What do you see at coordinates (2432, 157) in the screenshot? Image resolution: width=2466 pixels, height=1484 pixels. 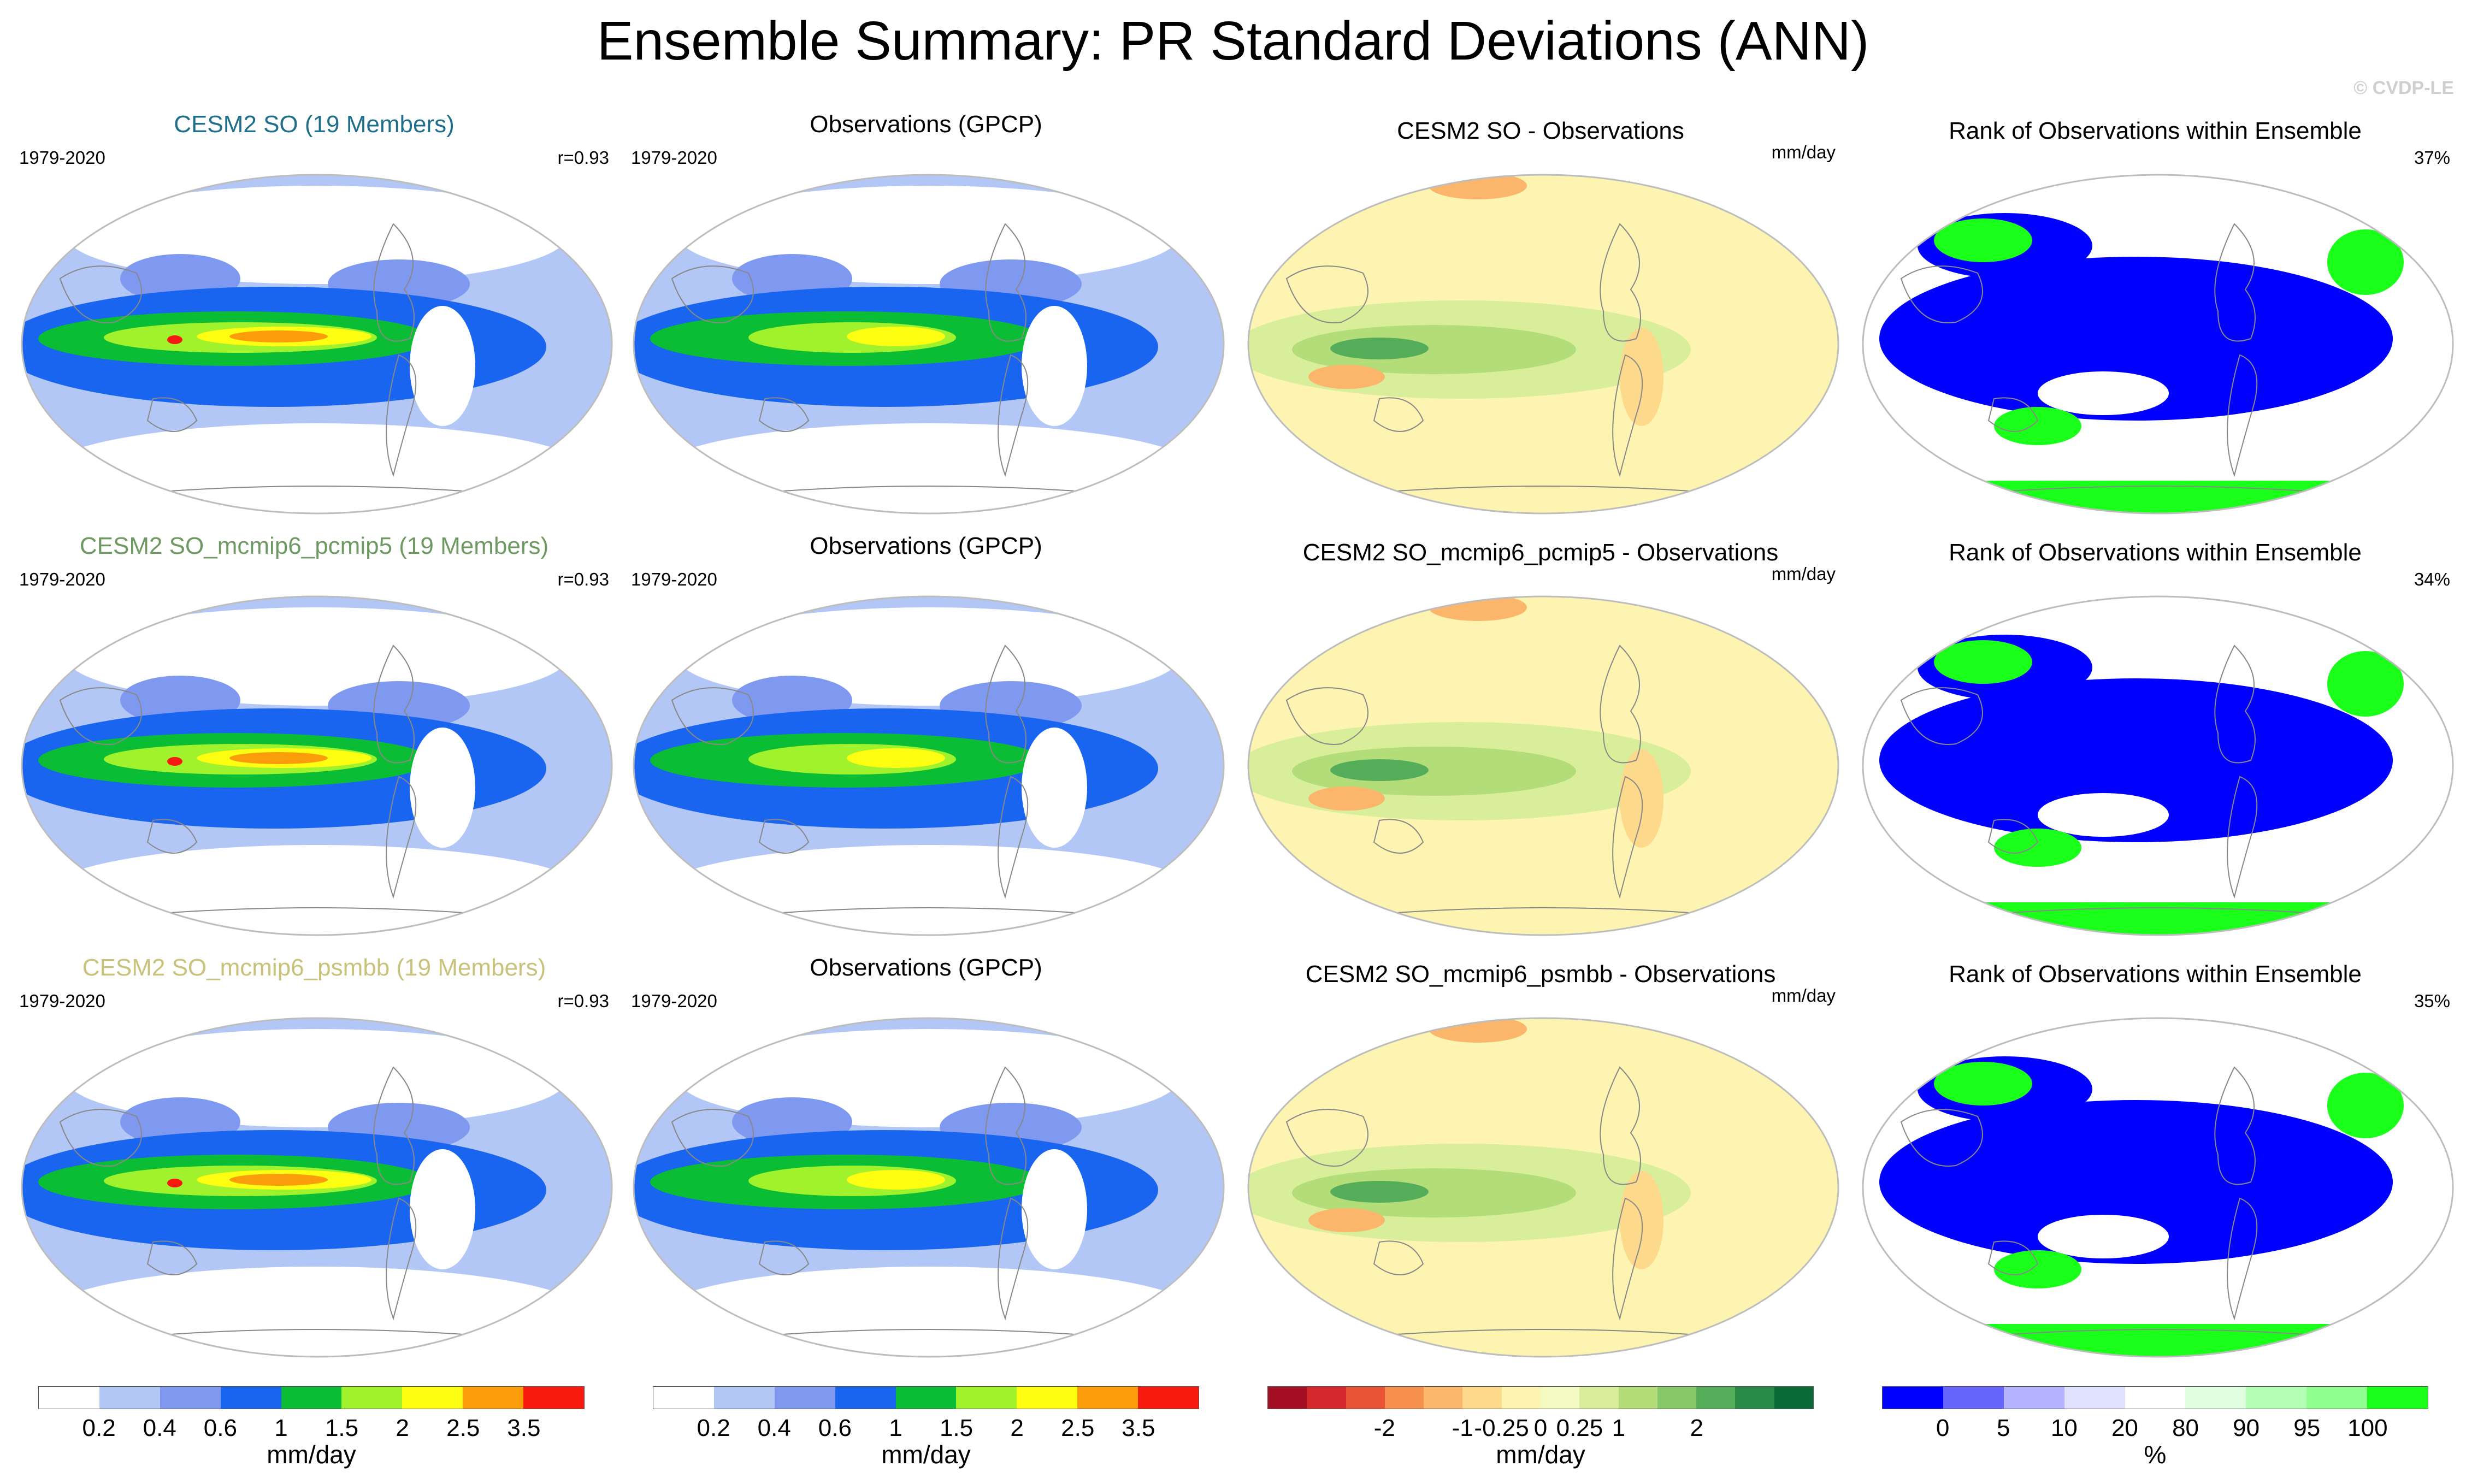 I see `rank-percent-label: 37%` at bounding box center [2432, 157].